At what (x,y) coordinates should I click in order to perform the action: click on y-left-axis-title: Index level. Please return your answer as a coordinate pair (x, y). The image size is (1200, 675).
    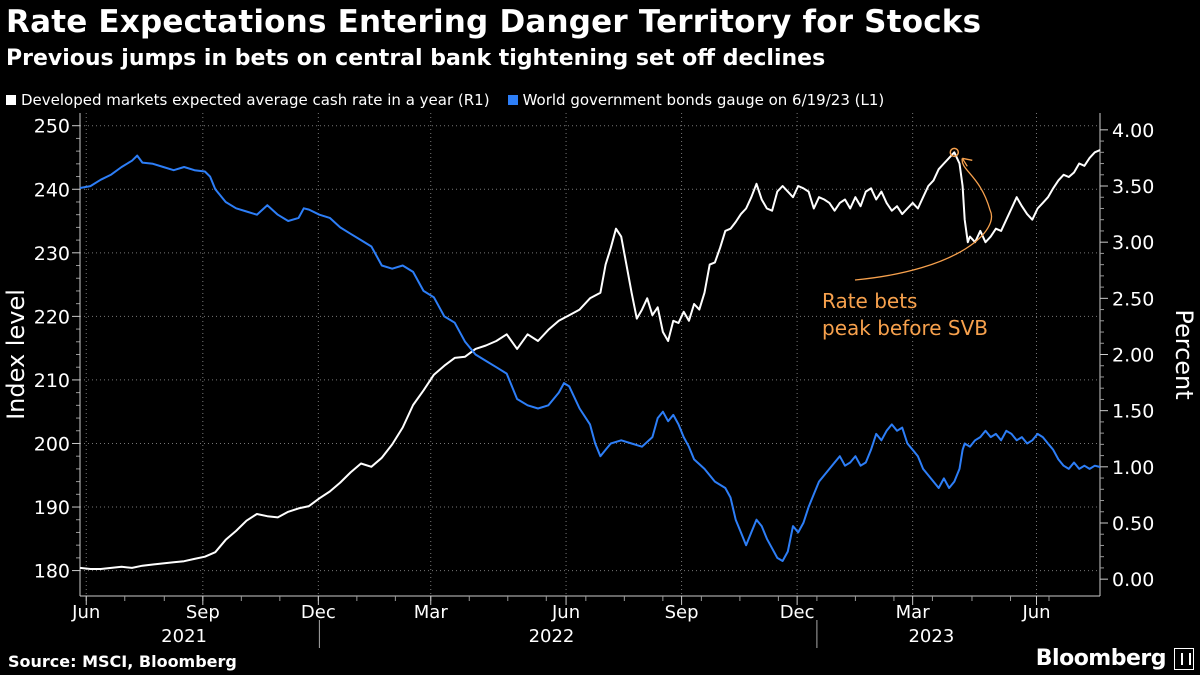
    Looking at the image, I should click on (16, 354).